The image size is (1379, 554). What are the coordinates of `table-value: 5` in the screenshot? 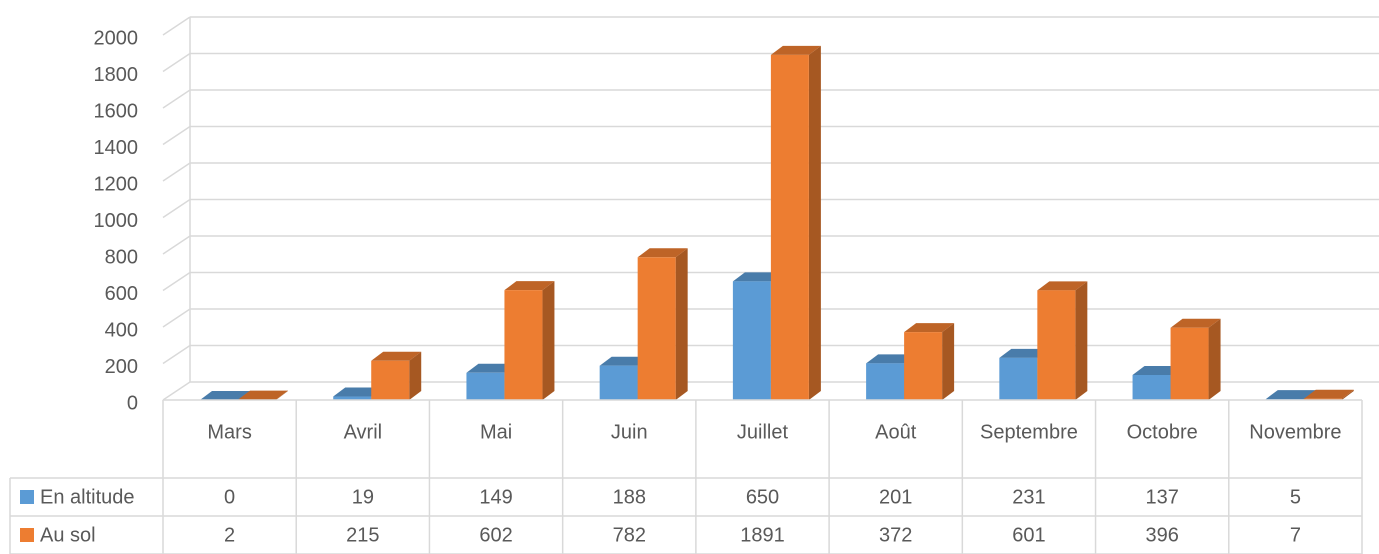 It's located at (1295, 497).